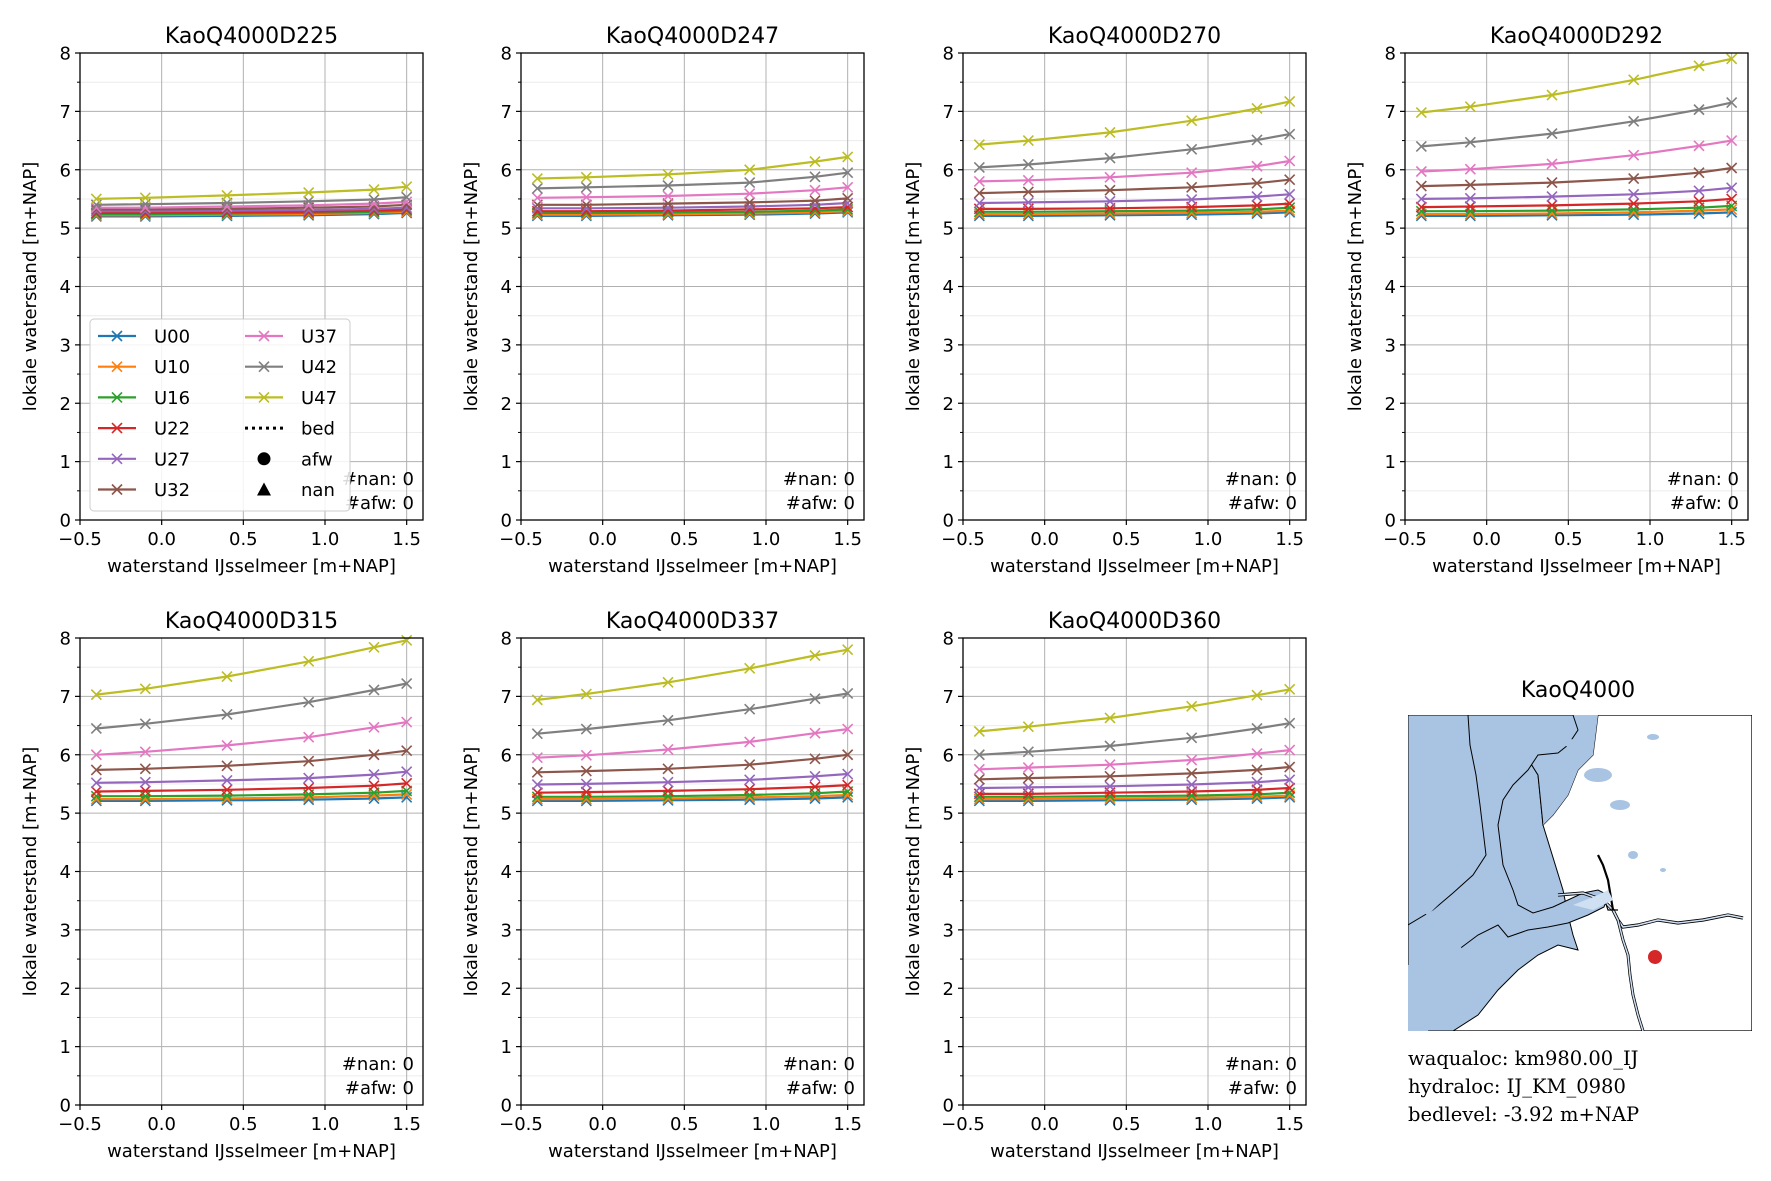  What do you see at coordinates (251, 36) in the screenshot?
I see `chart-title: KaoQ4000D225` at bounding box center [251, 36].